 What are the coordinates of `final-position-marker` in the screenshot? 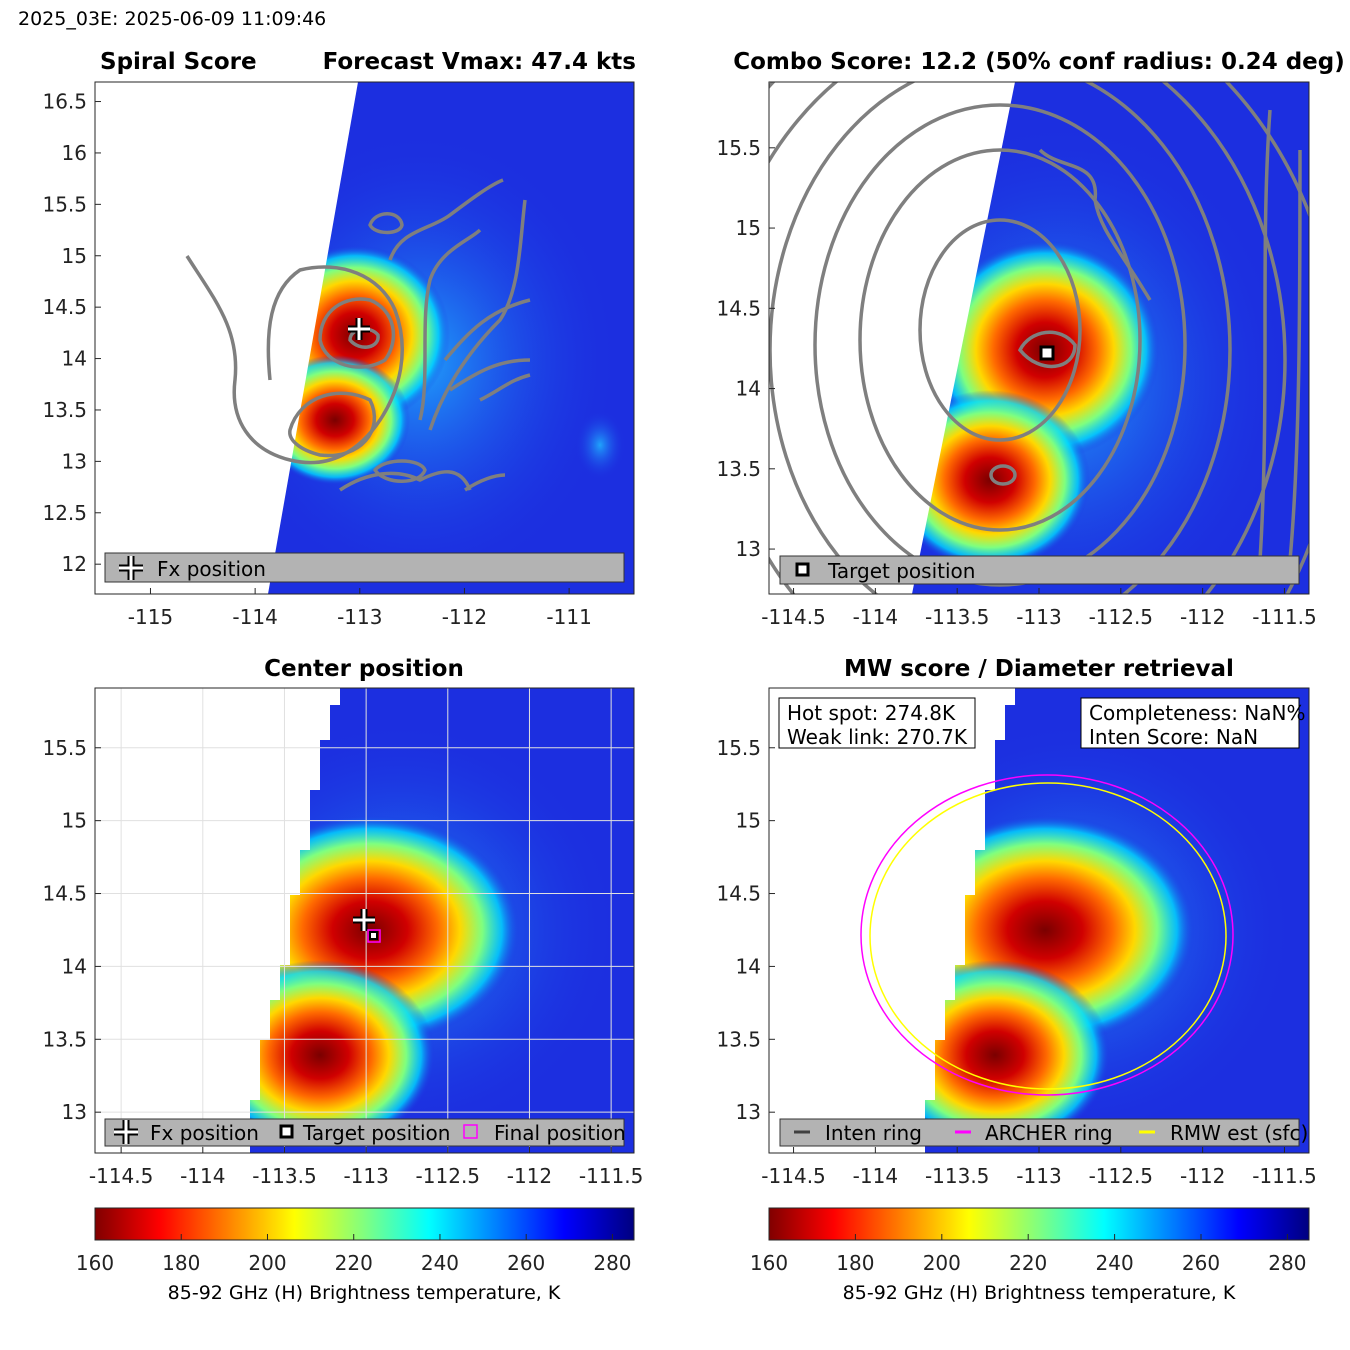 It's located at (374, 936).